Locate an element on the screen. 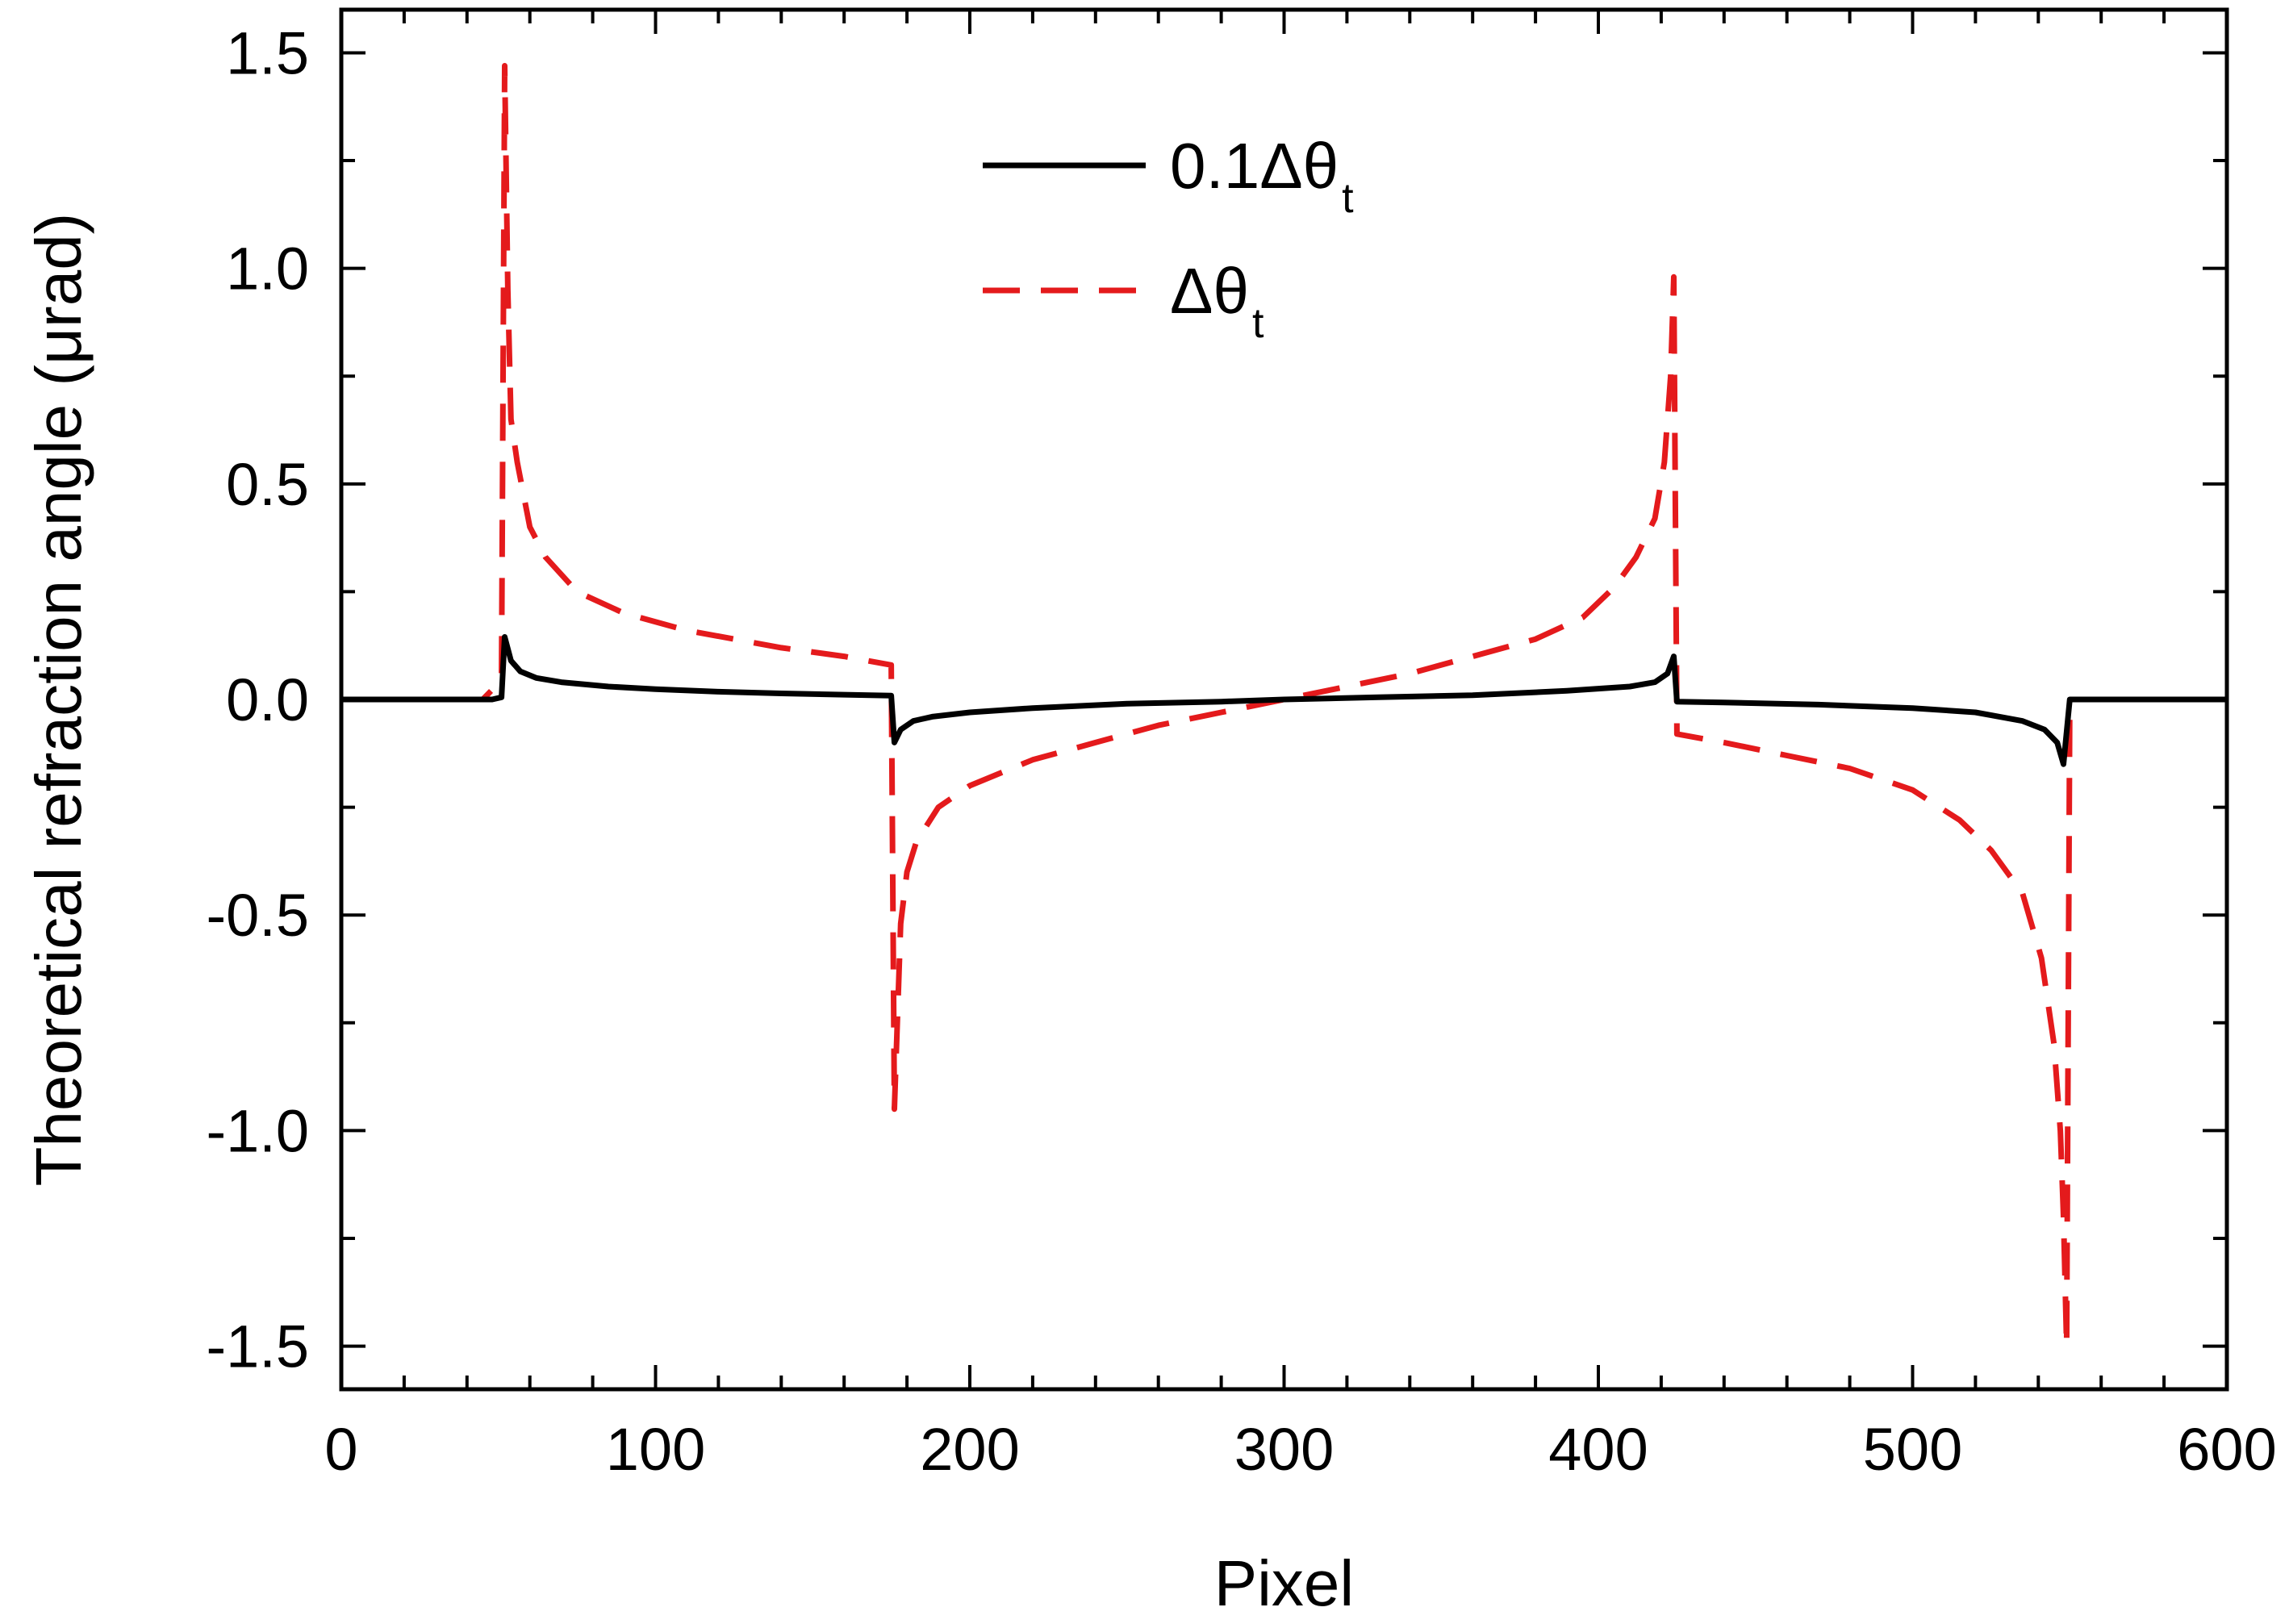 The width and height of the screenshot is (2289, 1624). y-axis-title: Theoretical refraction angle (μrad) is located at coordinates (59, 700).